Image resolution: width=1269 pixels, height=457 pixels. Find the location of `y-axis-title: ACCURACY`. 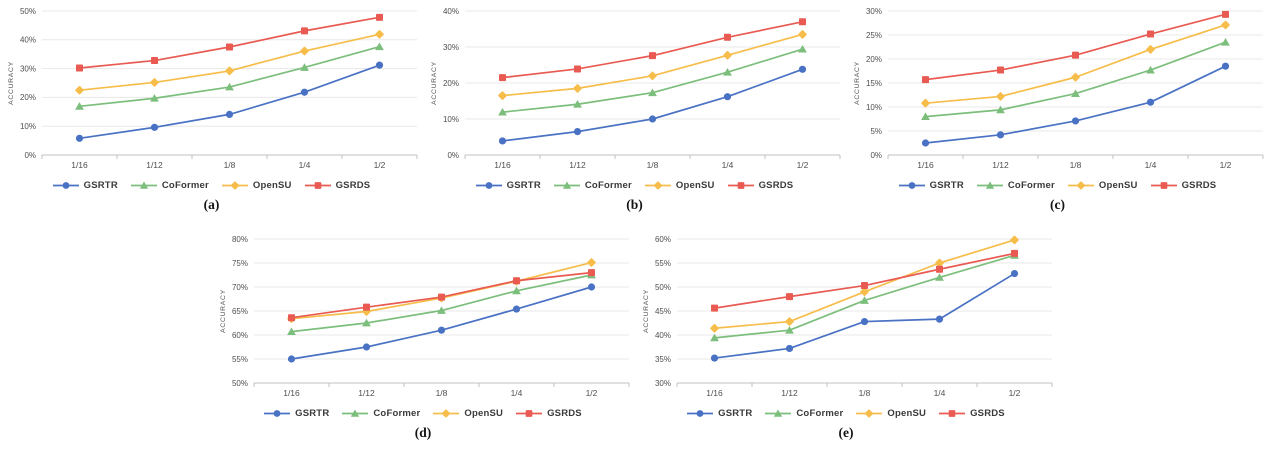

y-axis-title: ACCURACY is located at coordinates (223, 311).